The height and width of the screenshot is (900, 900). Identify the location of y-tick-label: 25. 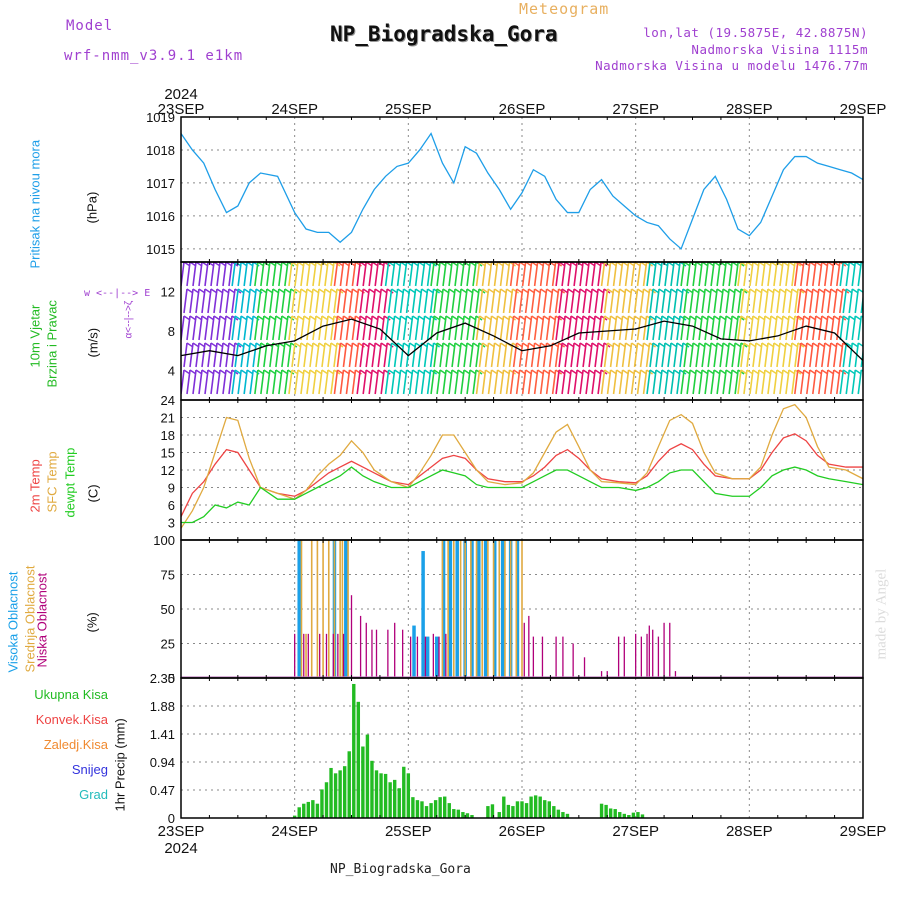
(168, 644).